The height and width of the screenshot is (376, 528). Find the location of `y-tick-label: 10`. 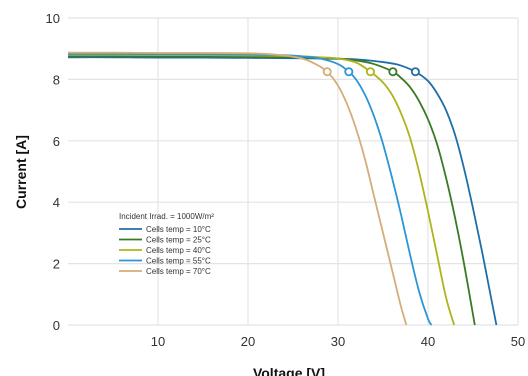

y-tick-label: 10 is located at coordinates (53, 18).